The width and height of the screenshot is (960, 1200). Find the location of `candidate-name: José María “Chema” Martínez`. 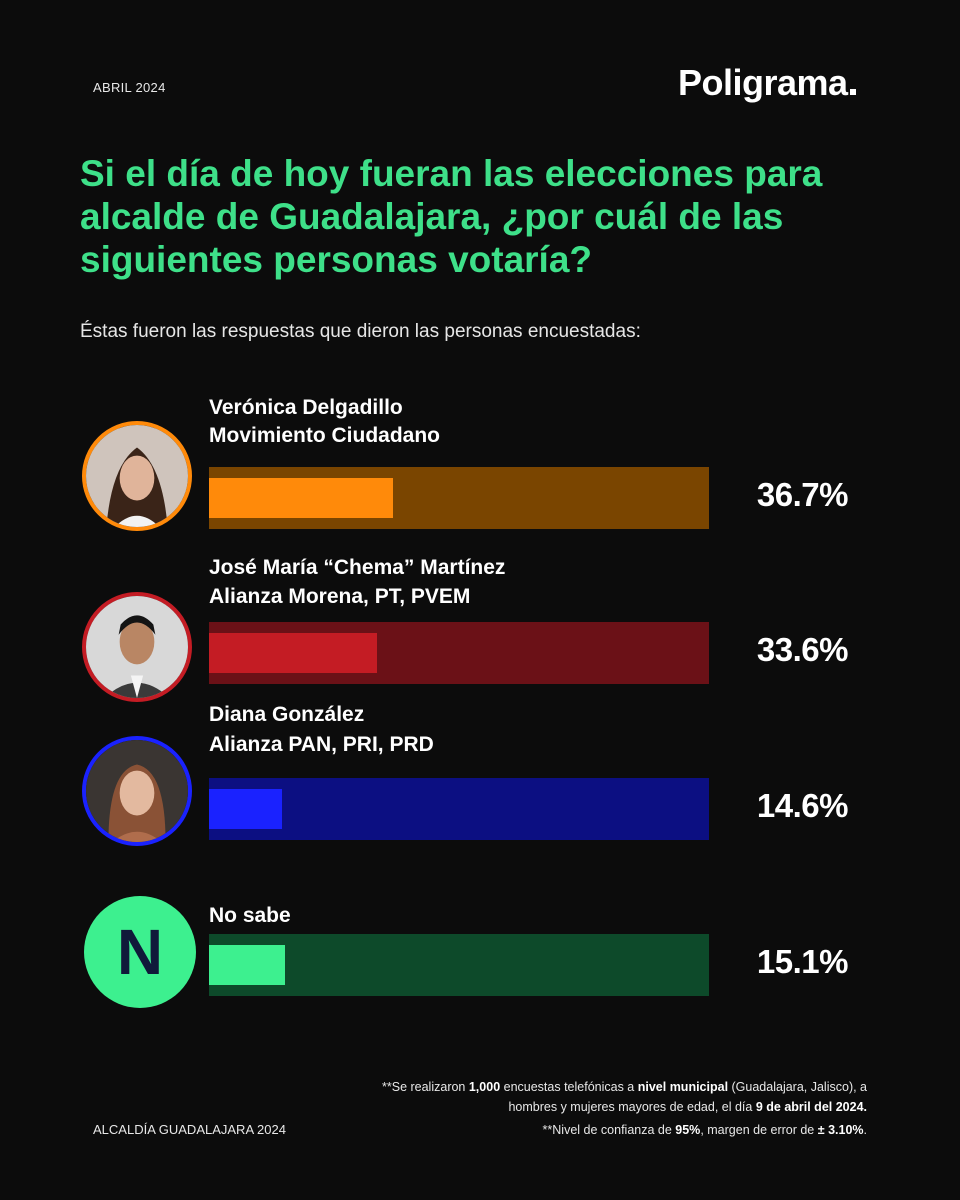

candidate-name: José María “Chema” Martínez is located at coordinates (357, 567).